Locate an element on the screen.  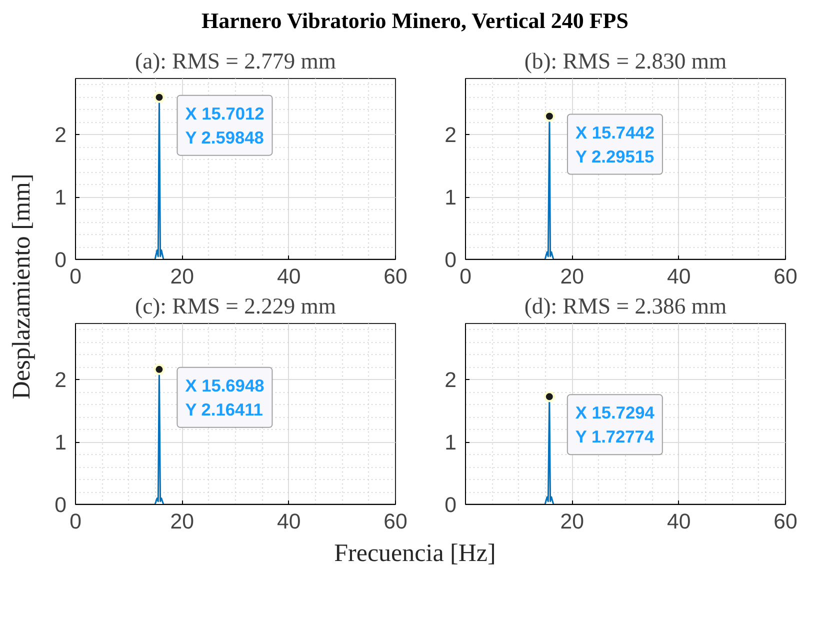
annotation: X 15.7442 Y 2.29515 is located at coordinates (615, 144).